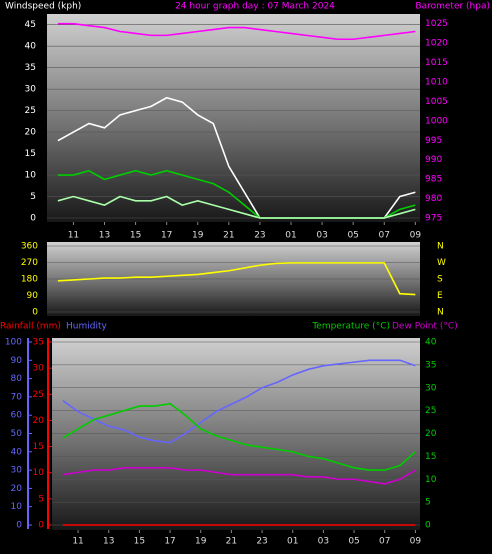  What do you see at coordinates (430, 457) in the screenshot?
I see `y2-tick-label: 15` at bounding box center [430, 457].